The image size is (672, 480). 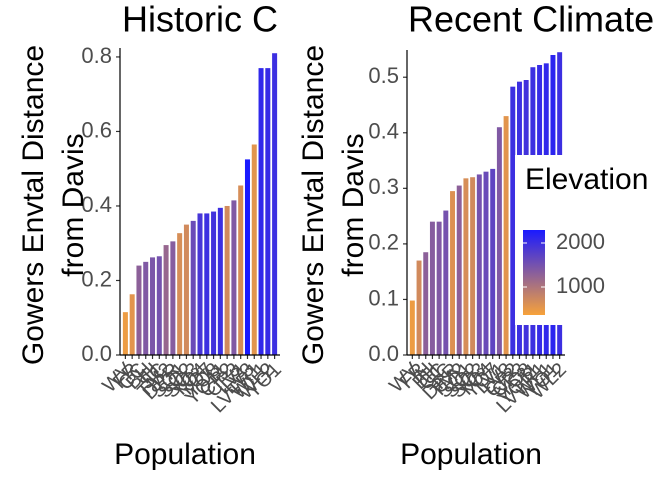 I want to click on y-tick-label: 0.1, so click(x=383, y=297).